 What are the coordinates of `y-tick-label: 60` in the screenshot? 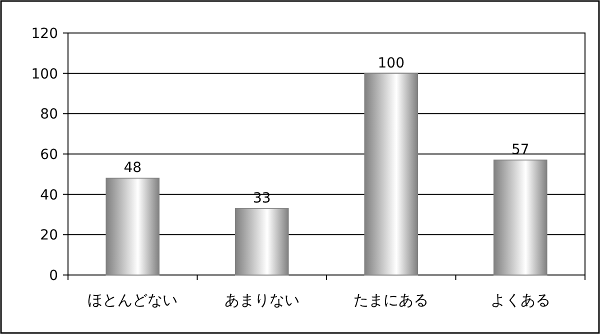 It's located at (49, 155).